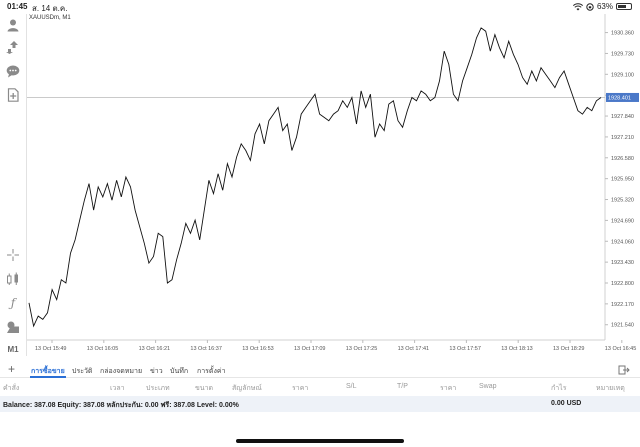  What do you see at coordinates (590, 6) in the screenshot?
I see `rotation-lock-icon` at bounding box center [590, 6].